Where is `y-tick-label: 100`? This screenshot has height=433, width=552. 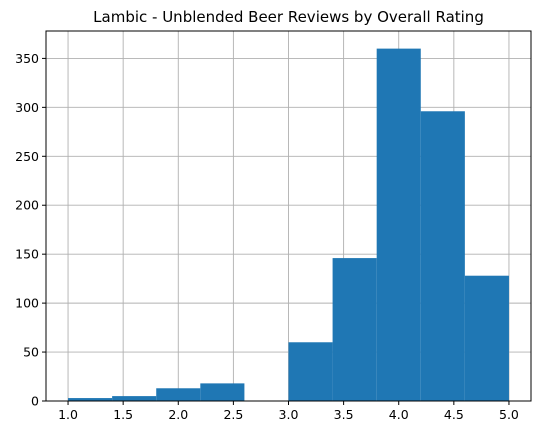 y-tick-label: 100 is located at coordinates (27, 303).